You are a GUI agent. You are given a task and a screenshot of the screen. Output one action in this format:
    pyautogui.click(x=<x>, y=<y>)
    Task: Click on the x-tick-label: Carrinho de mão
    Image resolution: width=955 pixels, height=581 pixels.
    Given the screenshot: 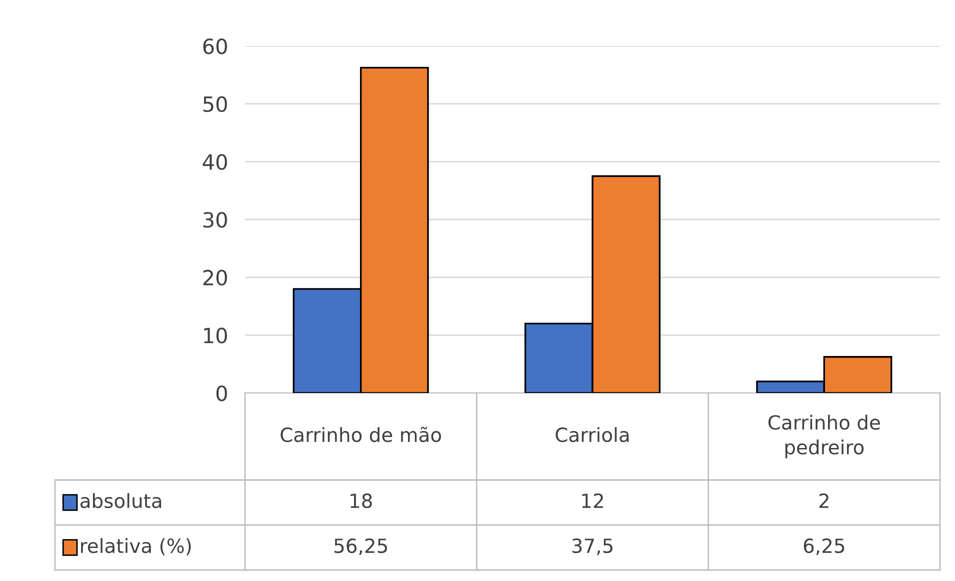 What is the action you would take?
    pyautogui.click(x=361, y=434)
    